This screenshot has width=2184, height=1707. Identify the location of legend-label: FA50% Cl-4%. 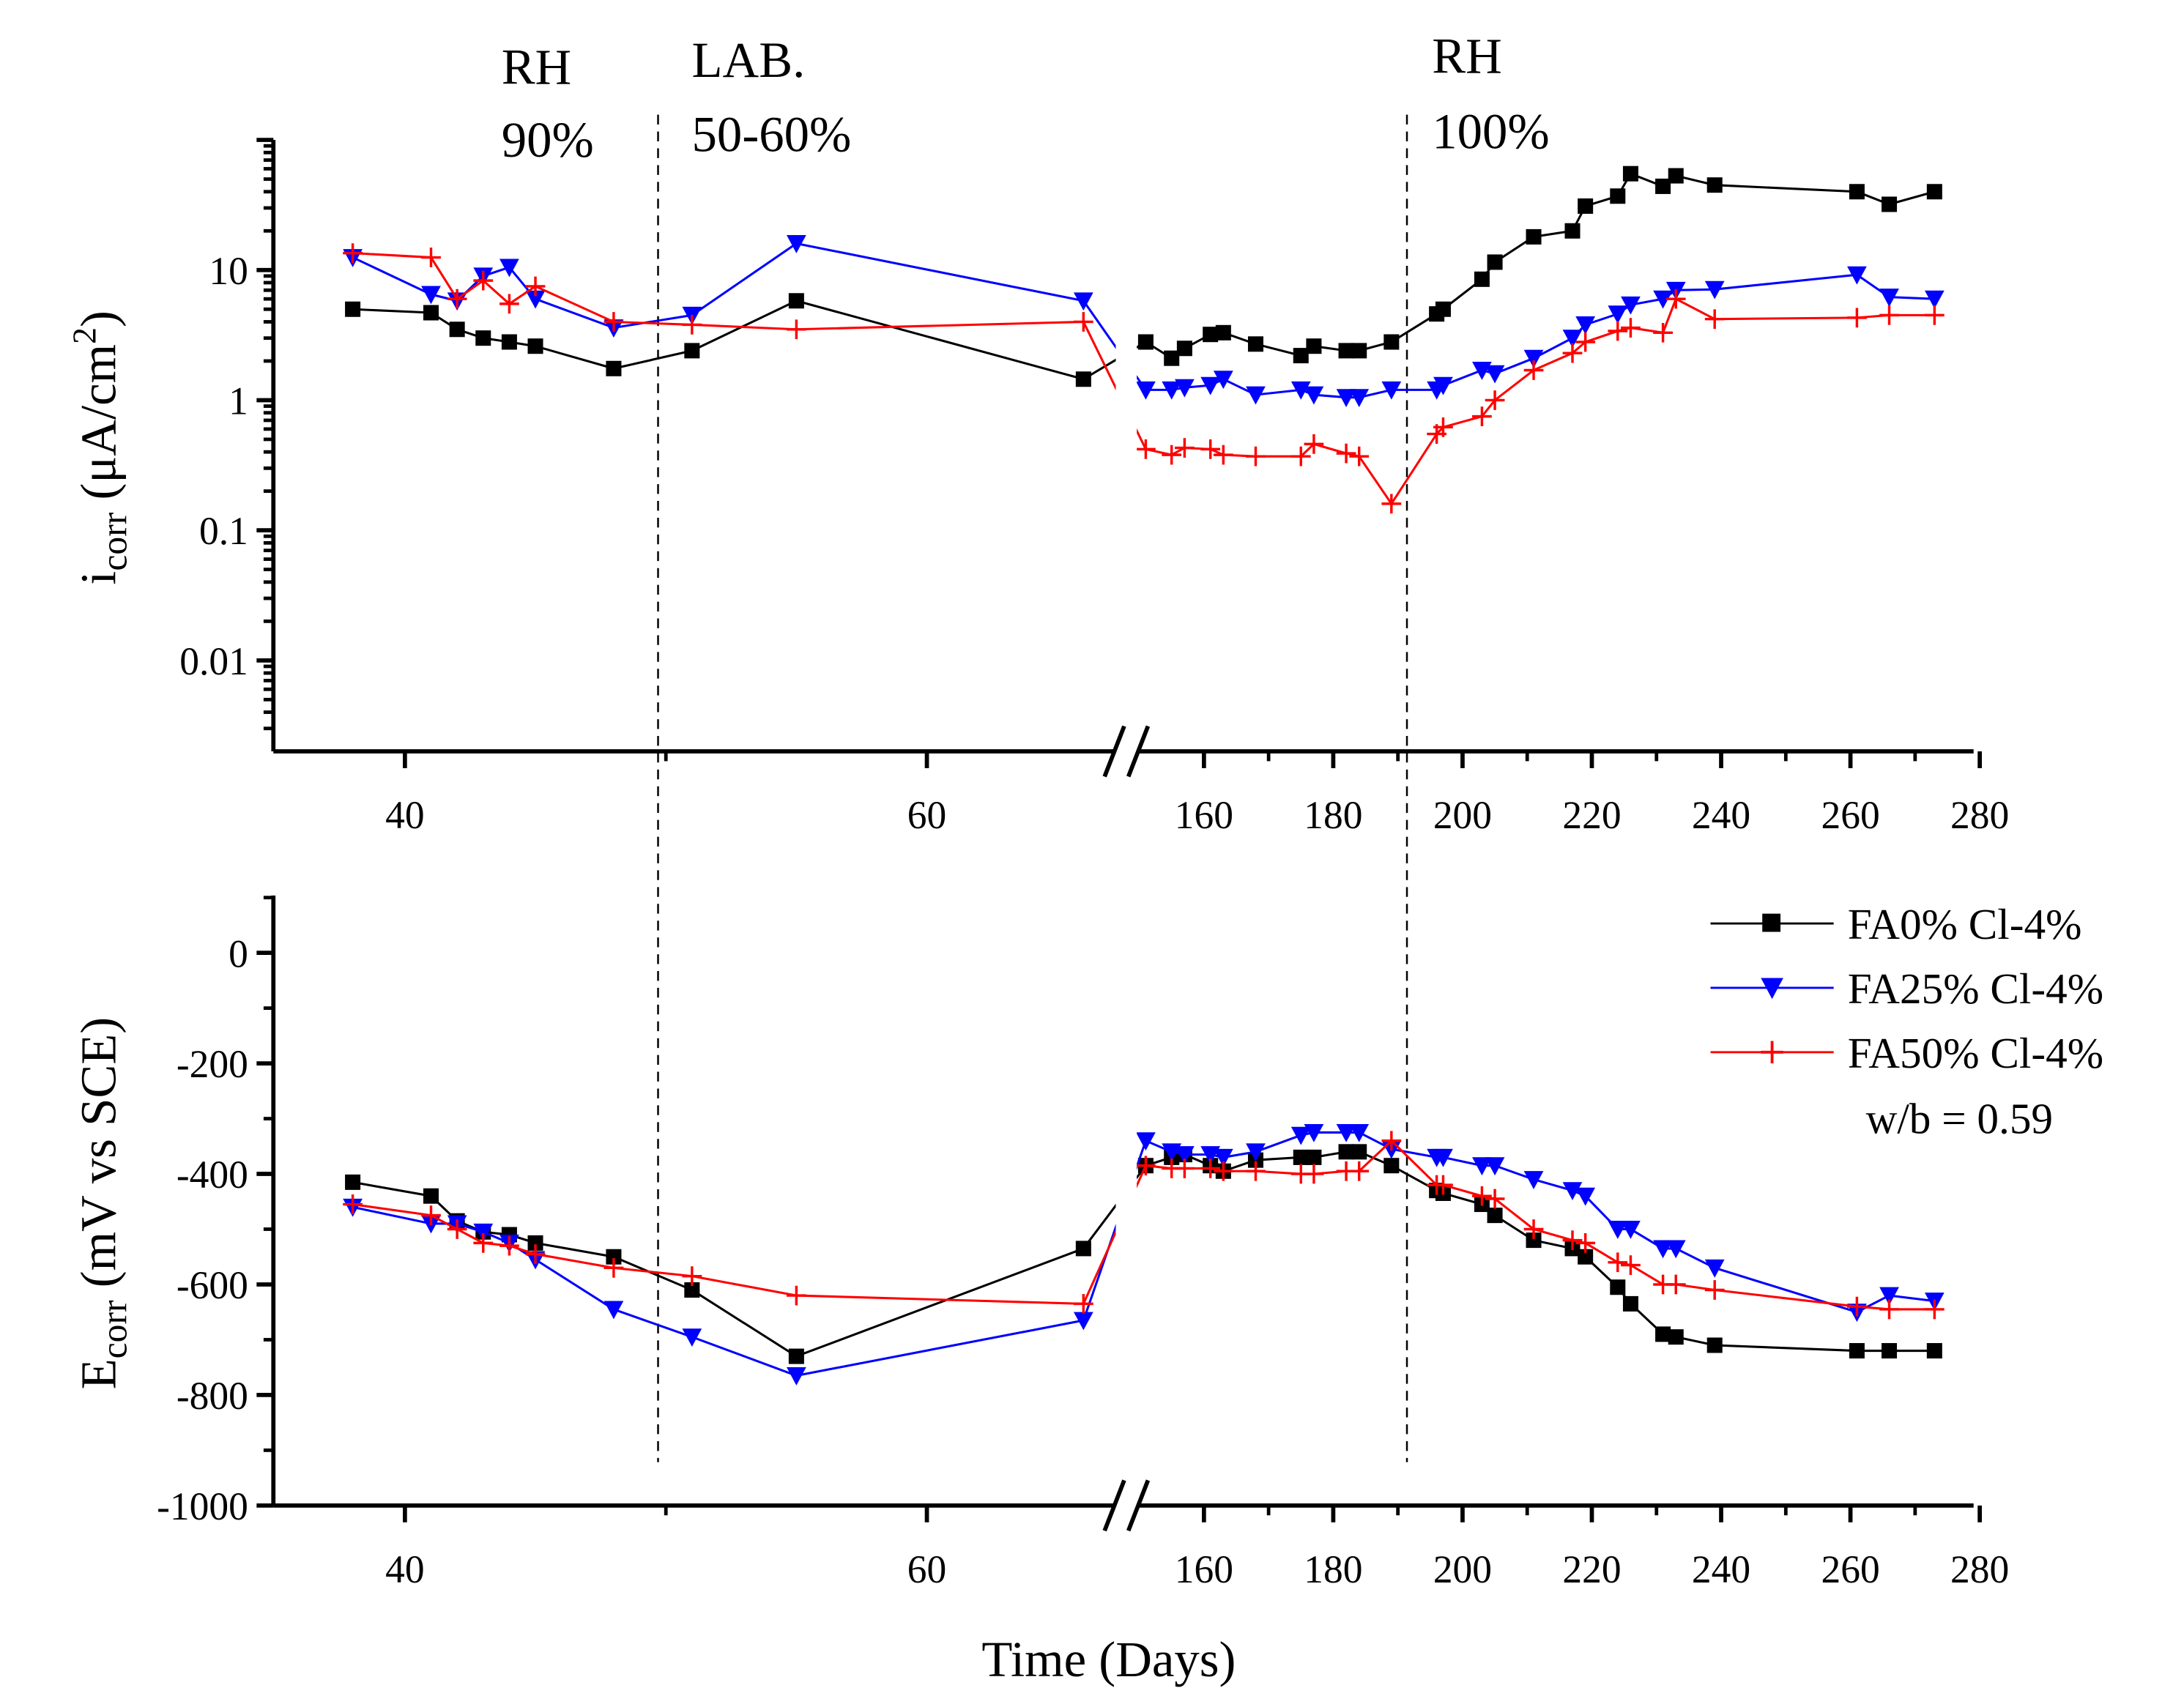
(1975, 1053).